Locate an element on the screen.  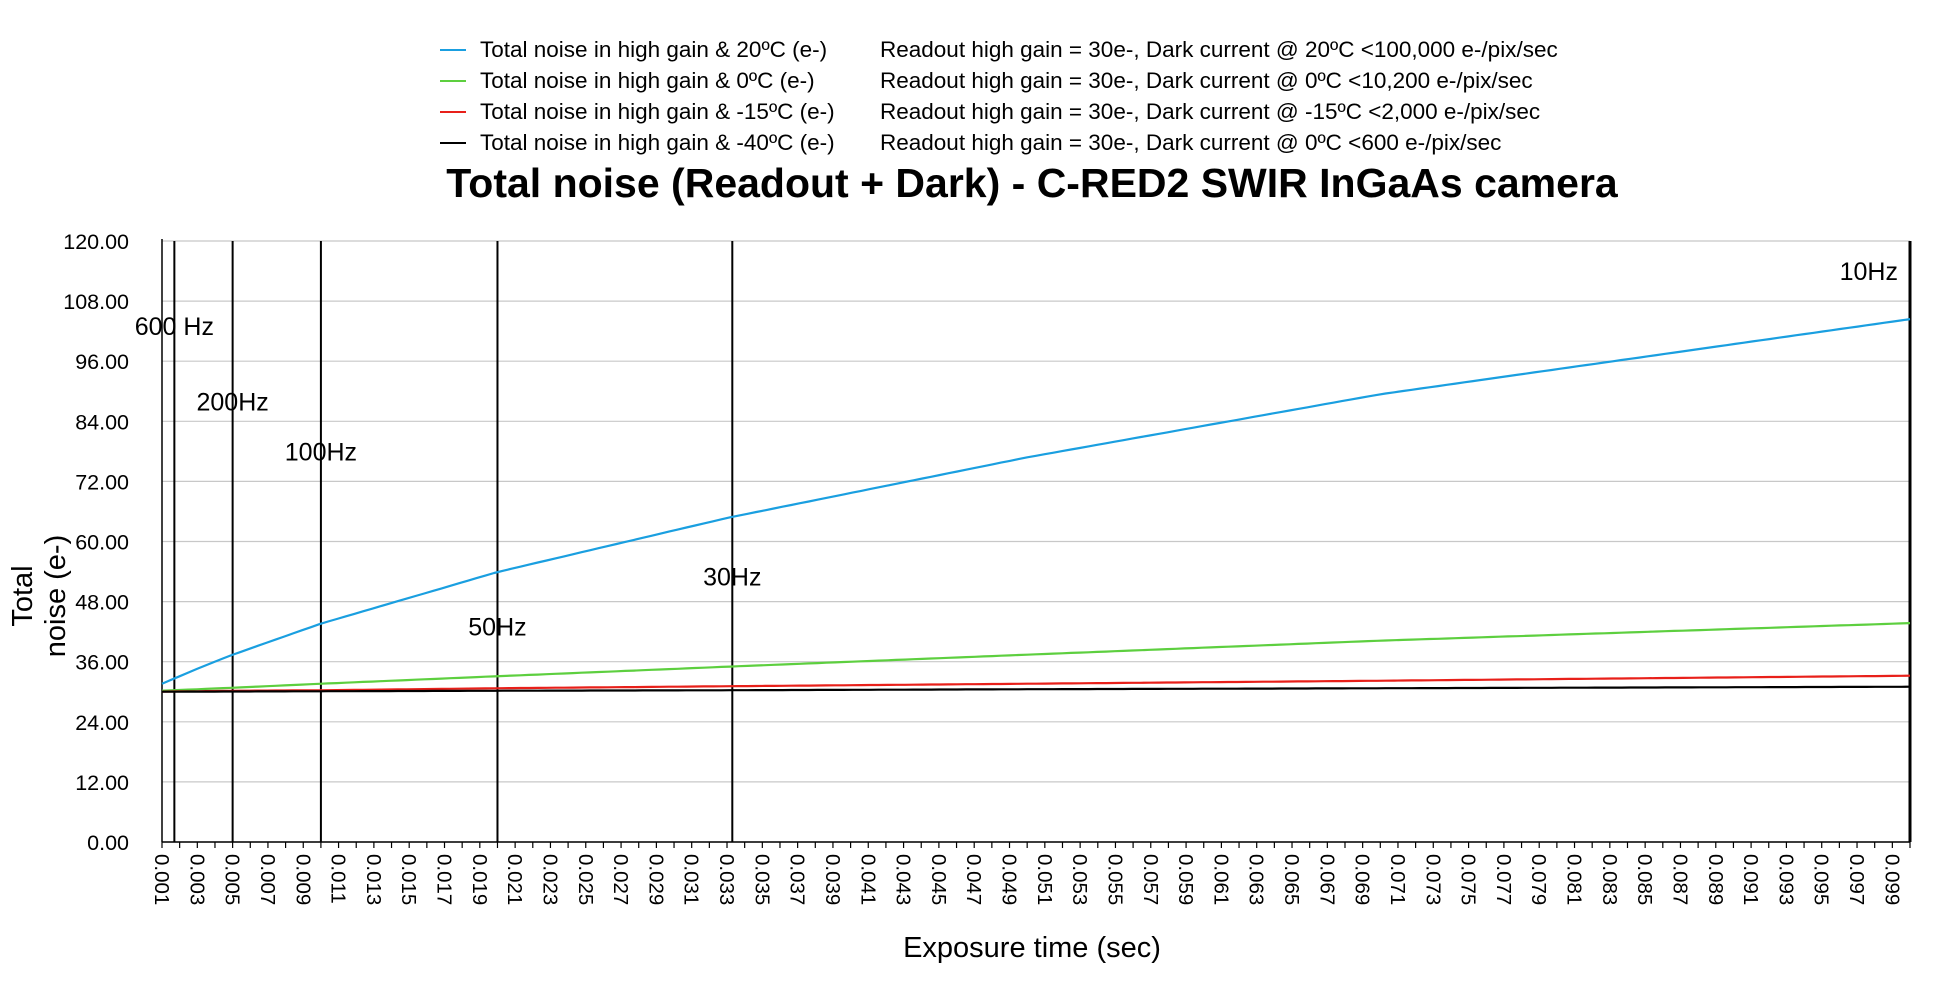
x-tick-label: 0.035 is located at coordinates (761, 879).